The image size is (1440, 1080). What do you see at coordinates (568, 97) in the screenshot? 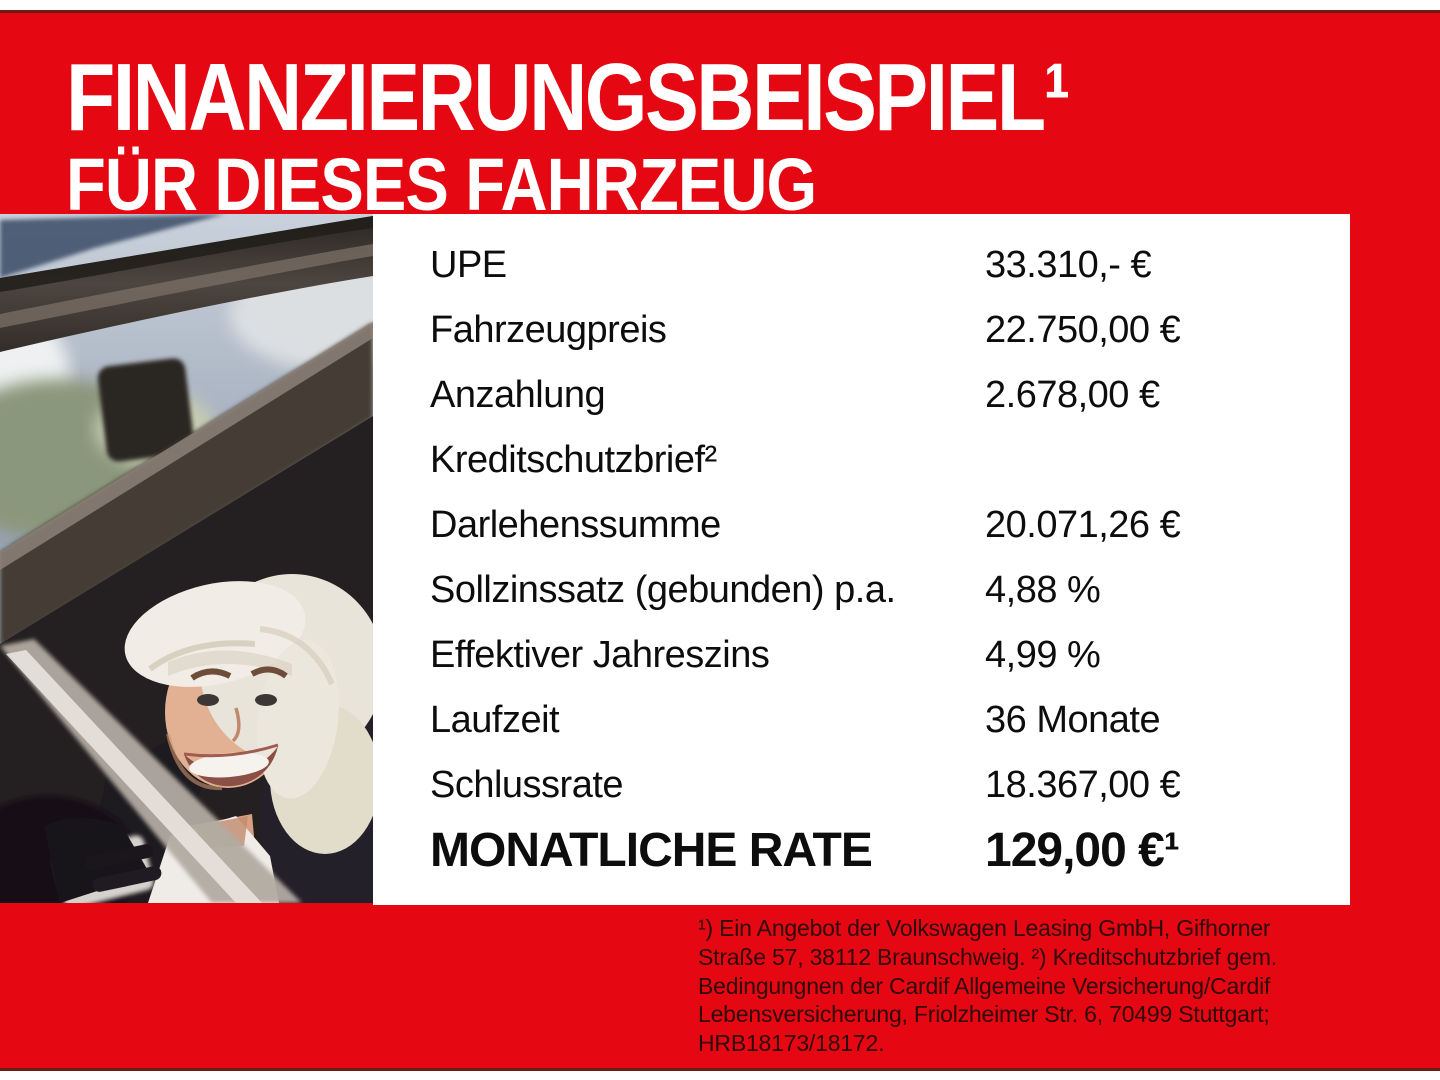
I see `ad-title: FINANZIERUNGSBEISPIEL¹` at bounding box center [568, 97].